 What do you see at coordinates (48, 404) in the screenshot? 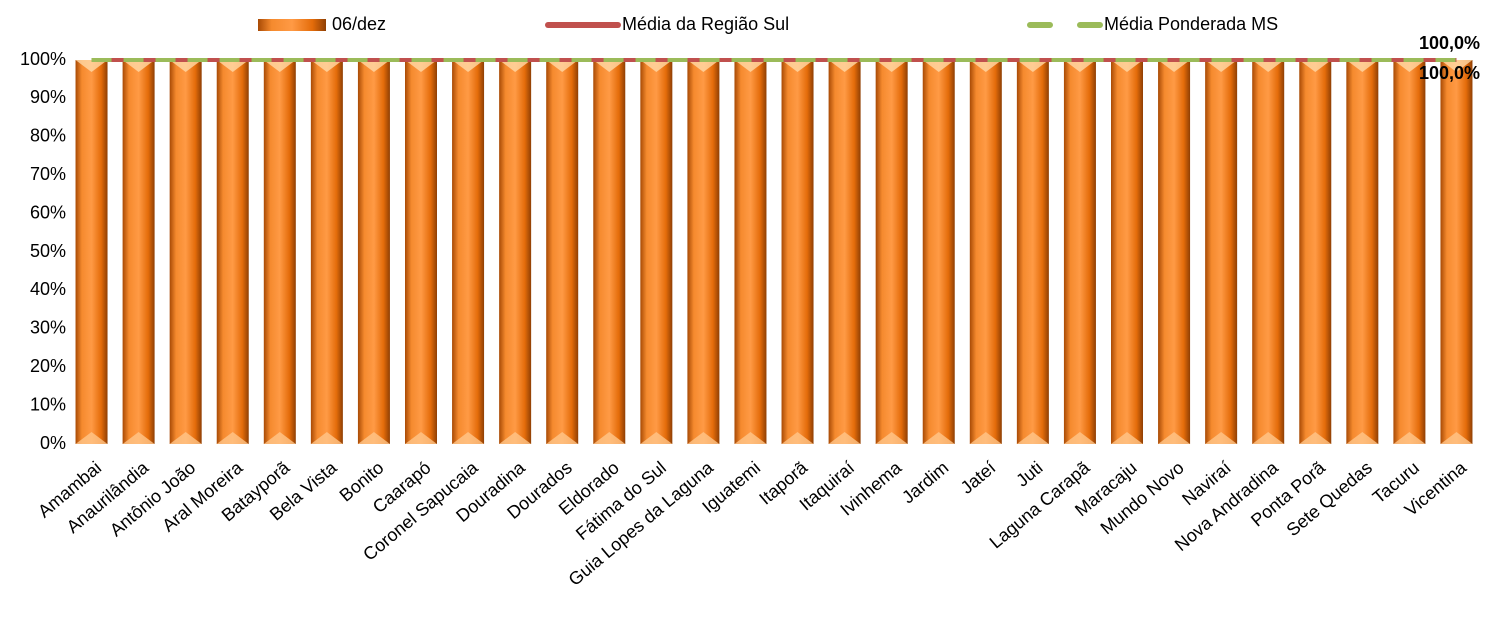
I see `y-tick-label: 10%` at bounding box center [48, 404].